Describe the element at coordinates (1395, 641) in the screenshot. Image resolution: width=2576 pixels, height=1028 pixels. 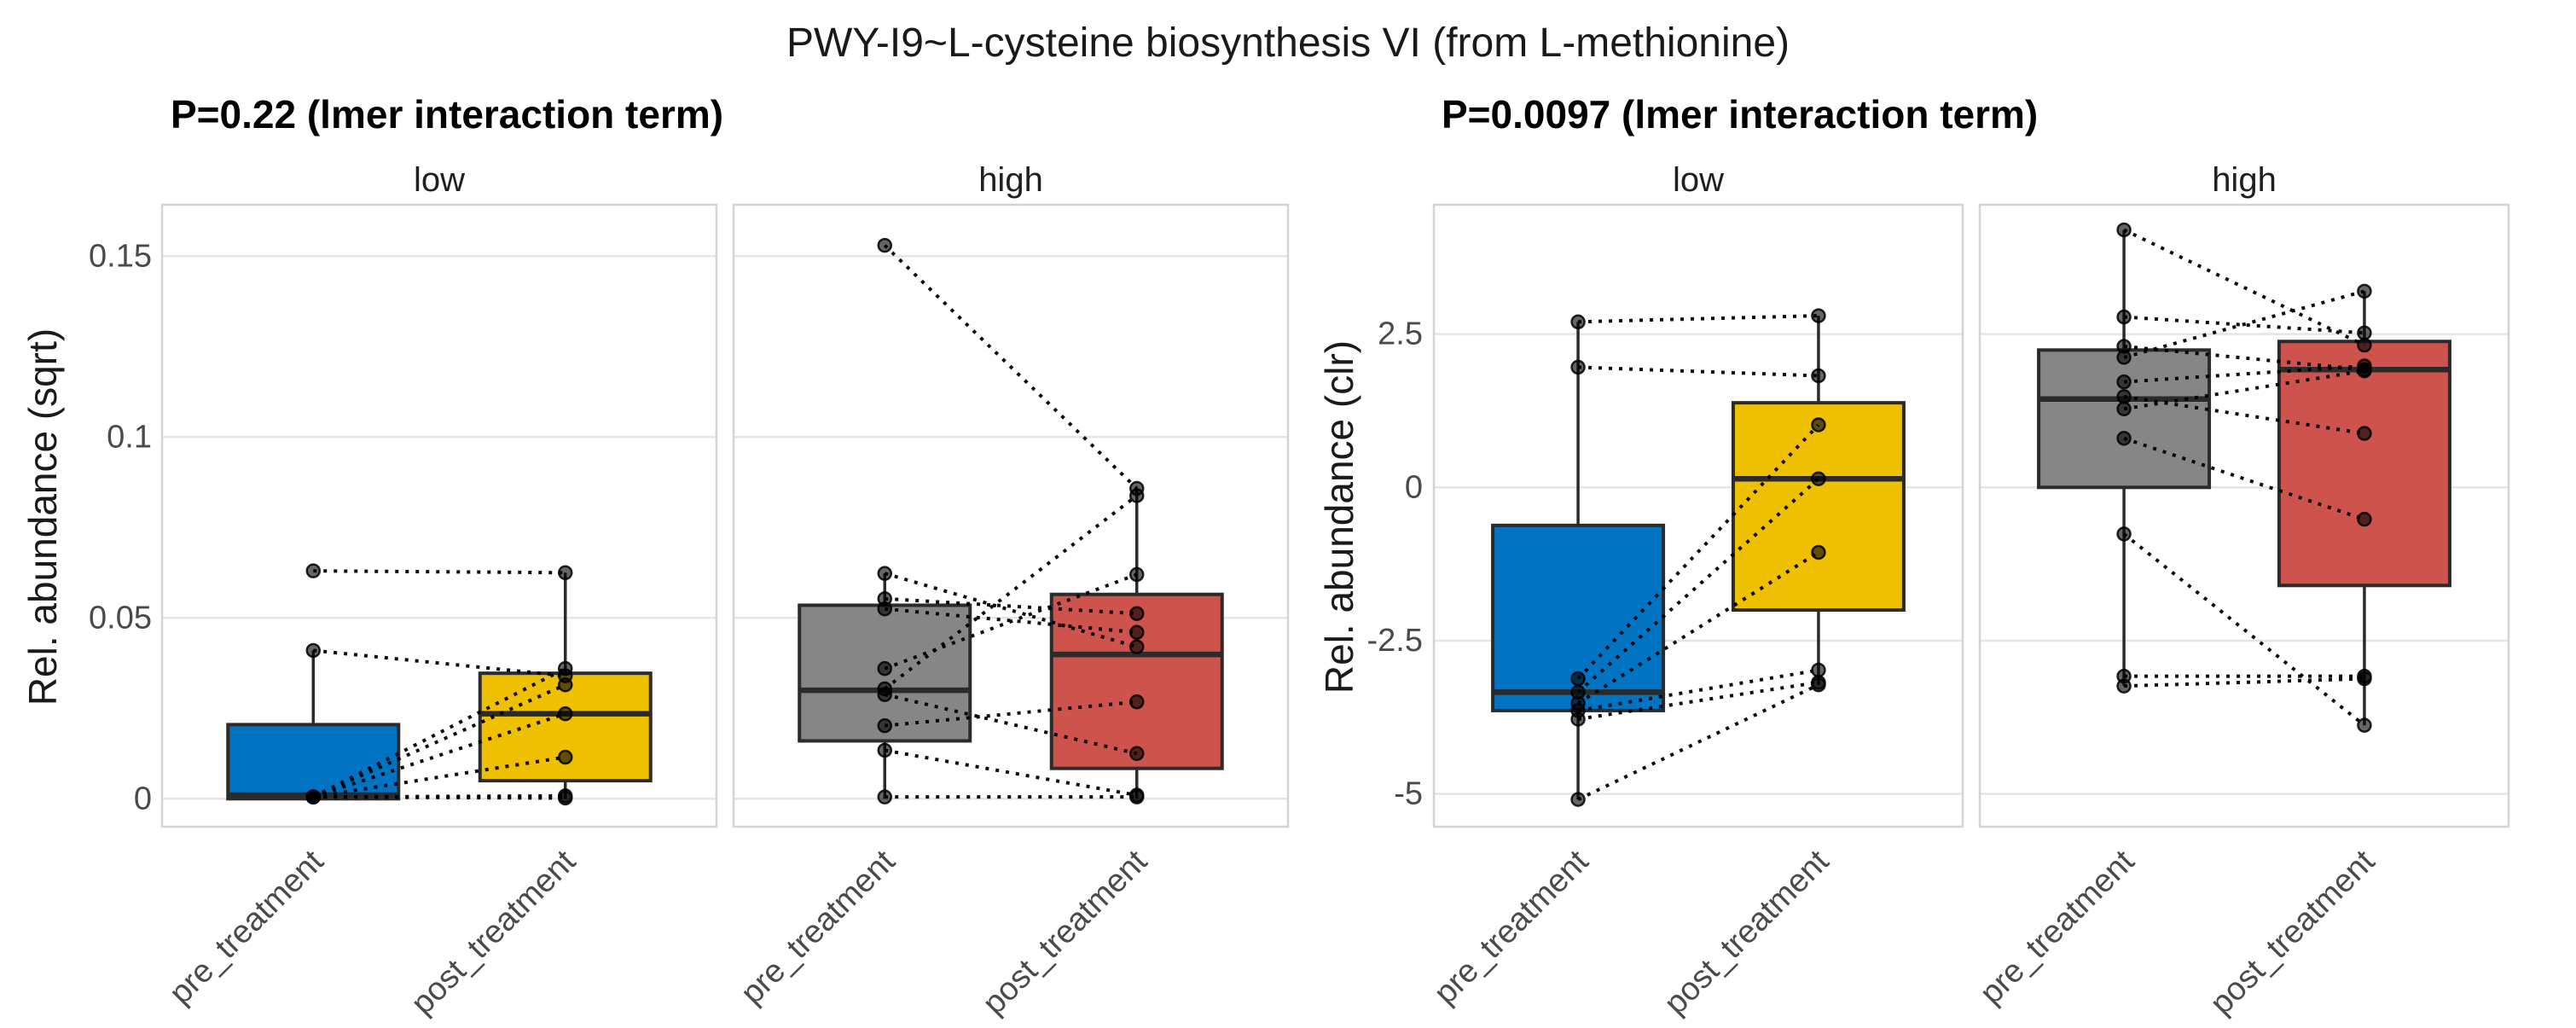
I see `y-tick-label: -2.5` at that location.